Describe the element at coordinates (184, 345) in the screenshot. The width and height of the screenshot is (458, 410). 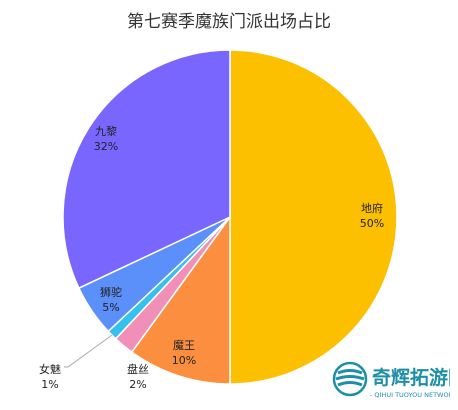
I see `slice-name-label-1: 魔王` at that location.